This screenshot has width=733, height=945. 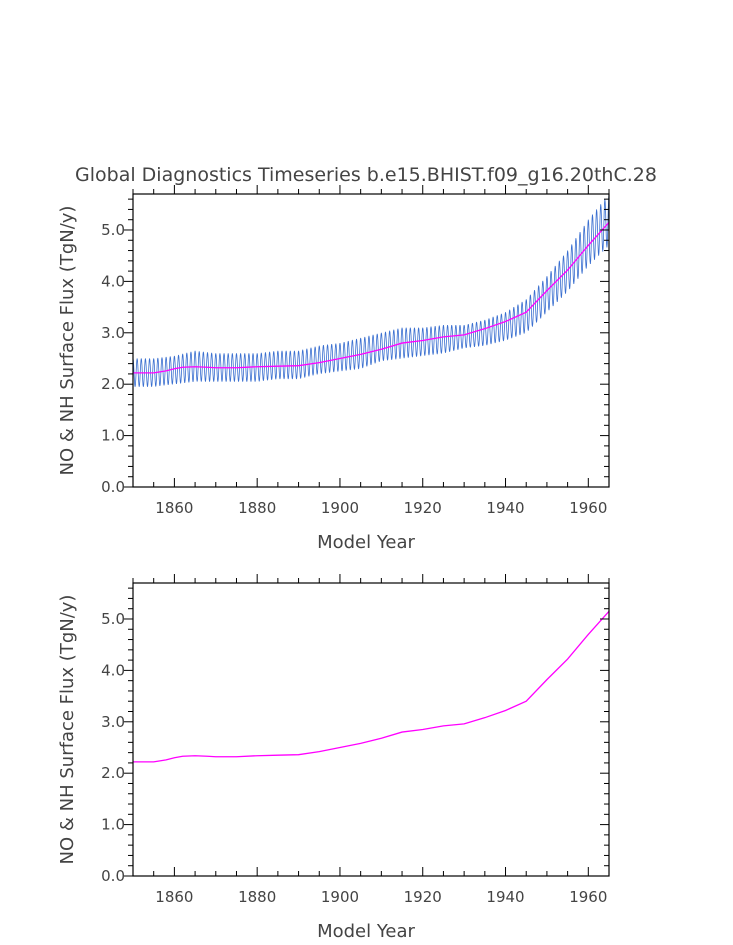 What do you see at coordinates (113, 670) in the screenshot?
I see `bottom-y-tick-label: 4.0` at bounding box center [113, 670].